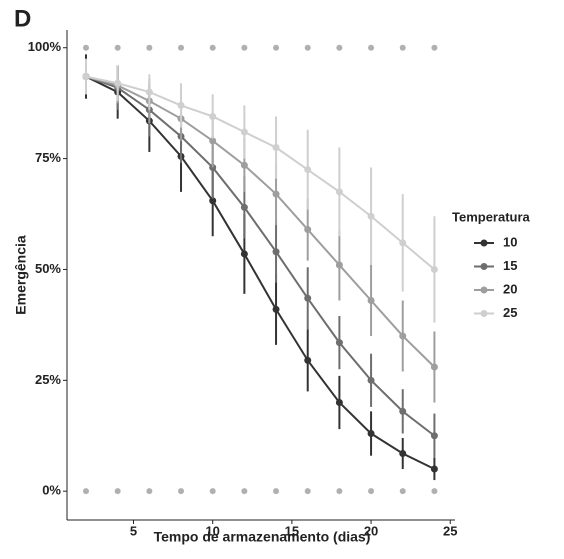 This screenshot has width=564, height=559. I want to click on y-tick-label: 25%, so click(48, 379).